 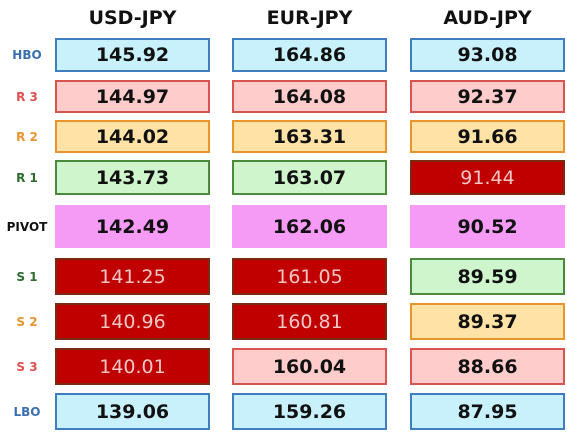 I want to click on row-label: S 1, so click(x=27, y=276).